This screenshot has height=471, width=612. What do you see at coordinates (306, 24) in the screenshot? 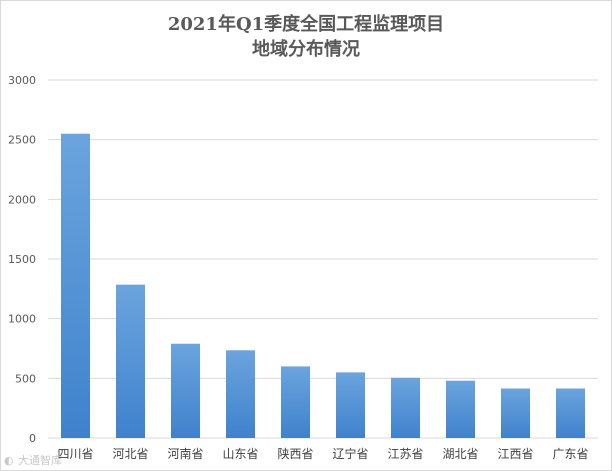
I see `chart-title-line1: 2021年Q1季度全国工程监理项目` at bounding box center [306, 24].